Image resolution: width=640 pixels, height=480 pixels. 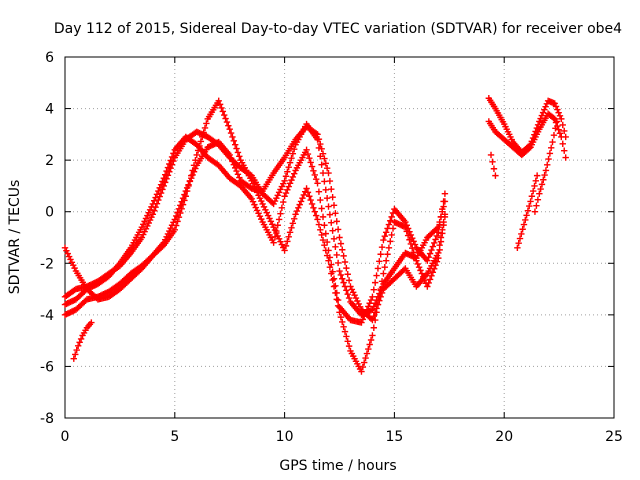 What do you see at coordinates (174, 437) in the screenshot?
I see `x-tick-label: 5` at bounding box center [174, 437].